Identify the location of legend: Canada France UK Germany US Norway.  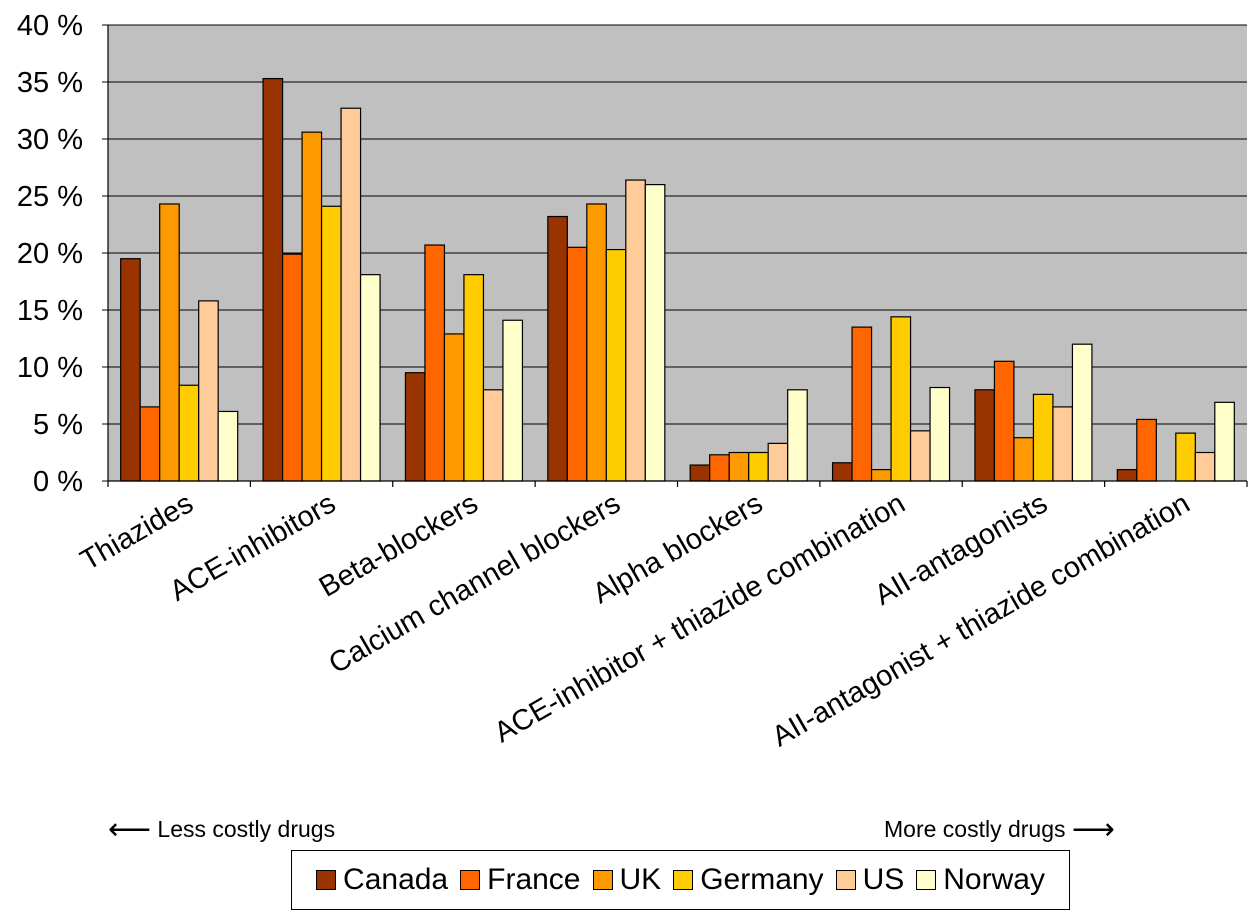
(680, 880).